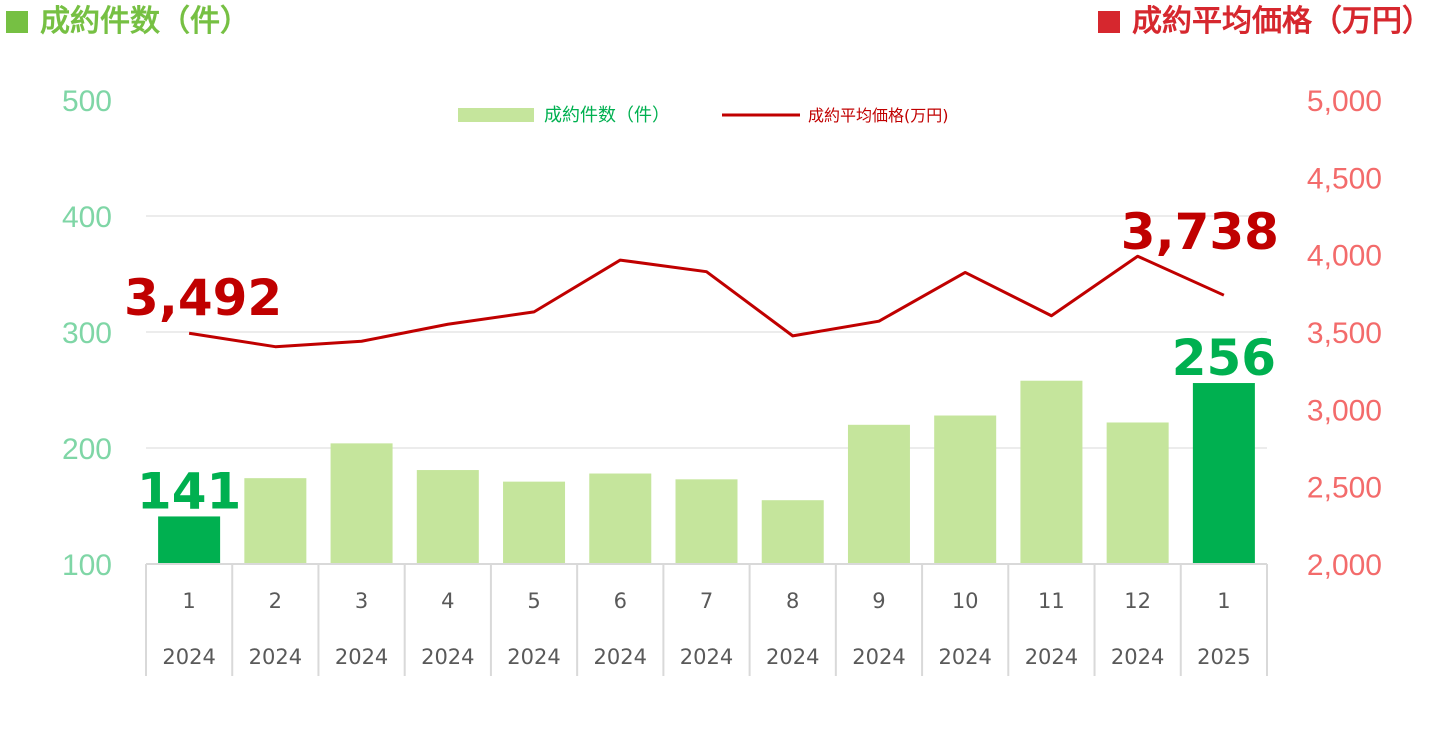 The height and width of the screenshot is (738, 1440). I want to click on category-month-label: 4, so click(447, 601).